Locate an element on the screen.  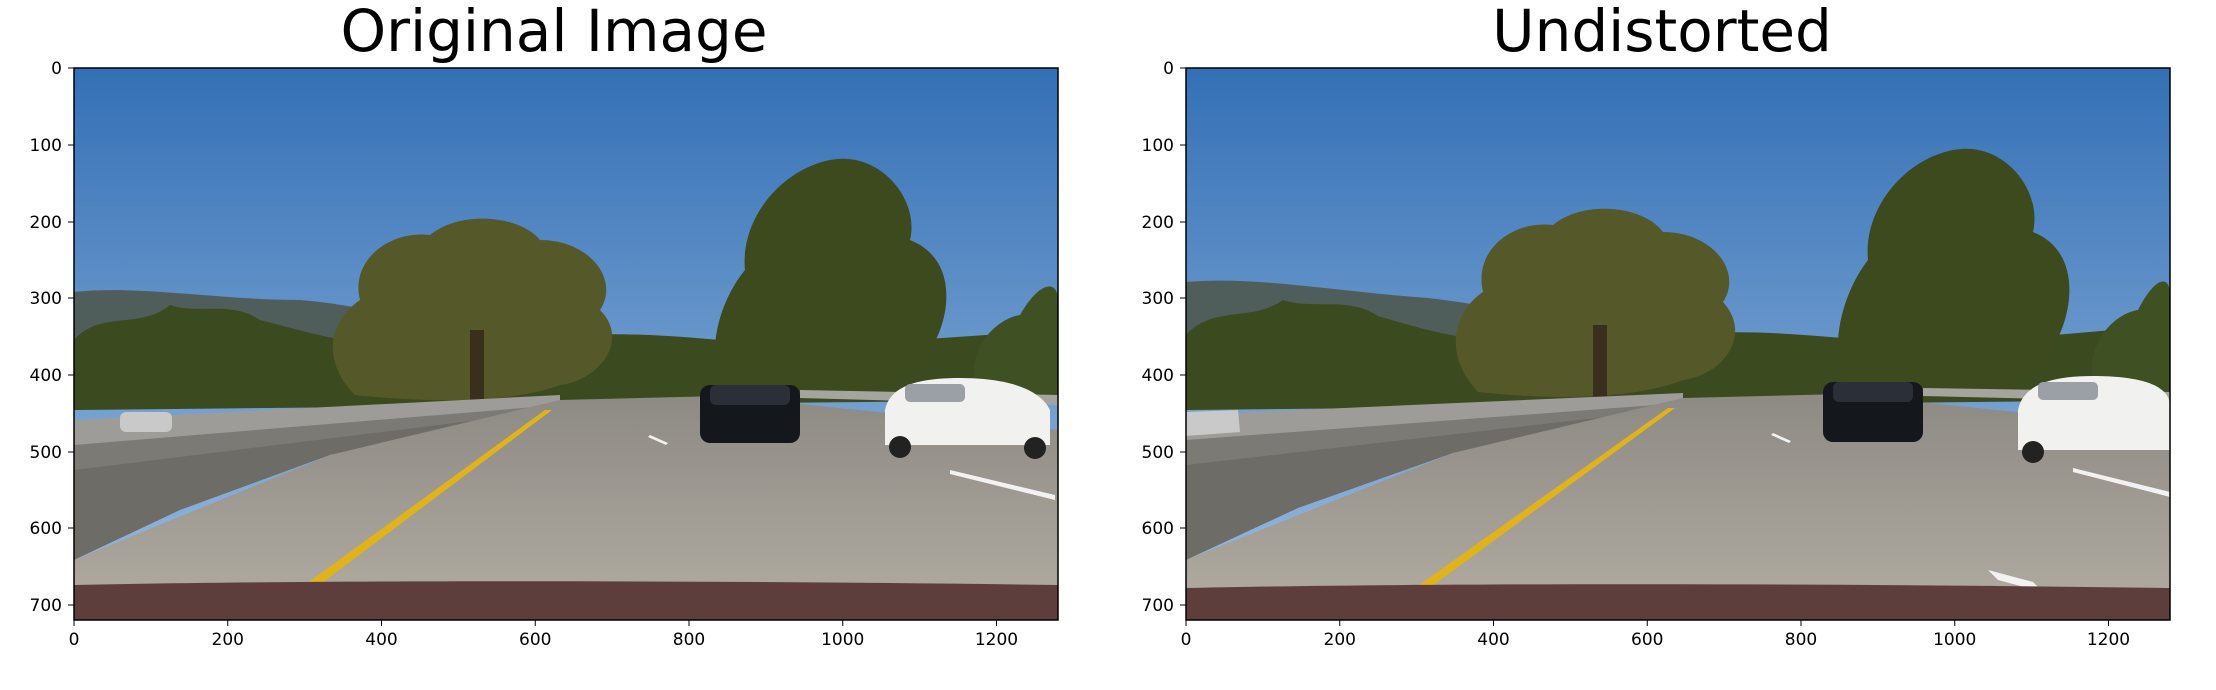
panel-title: Undistorted is located at coordinates (1662, 32).